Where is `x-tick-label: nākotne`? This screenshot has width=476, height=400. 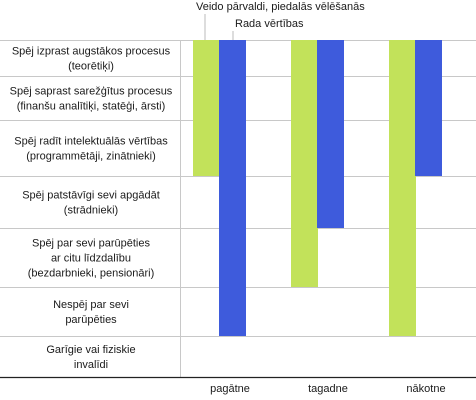
x-tick-label: nākotne is located at coordinates (425, 389).